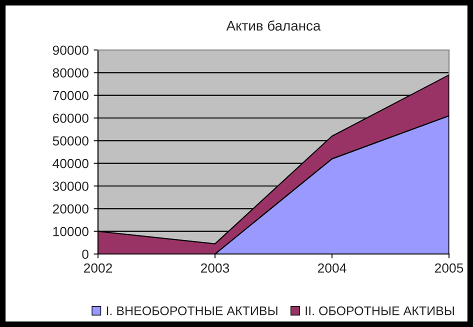  Describe the element at coordinates (70, 186) in the screenshot. I see `y-tick-label: 30000` at that location.